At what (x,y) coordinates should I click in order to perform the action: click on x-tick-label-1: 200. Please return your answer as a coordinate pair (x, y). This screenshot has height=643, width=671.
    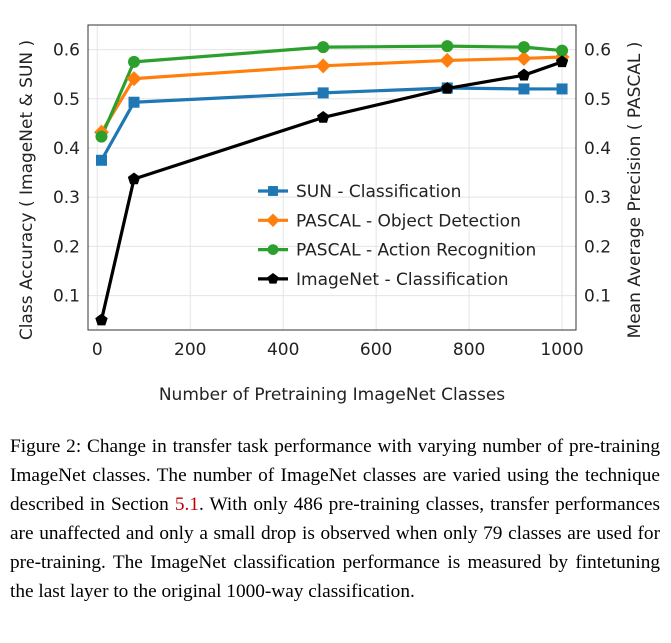
    Looking at the image, I should click on (190, 350).